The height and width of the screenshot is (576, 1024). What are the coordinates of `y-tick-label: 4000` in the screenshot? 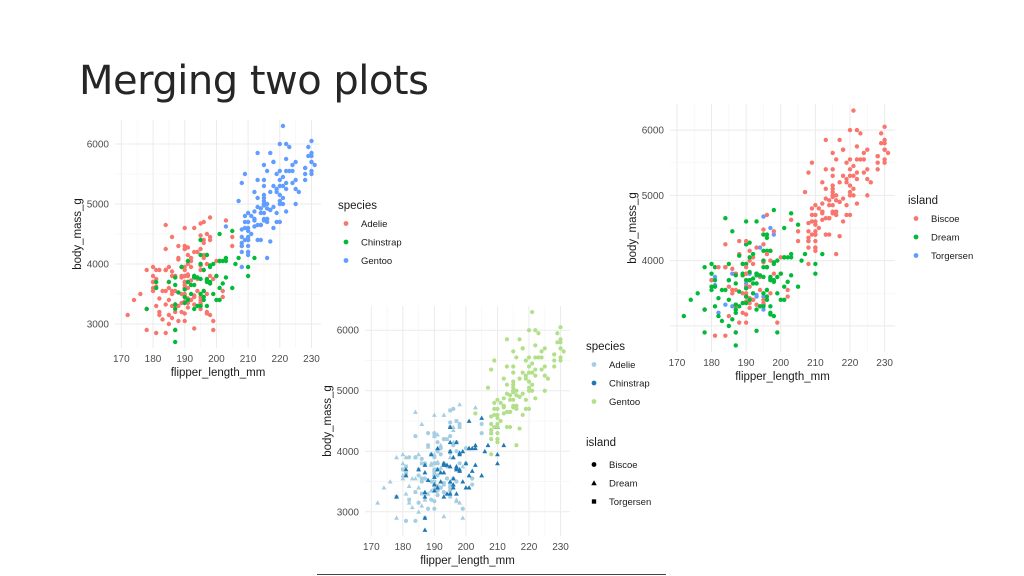 It's located at (653, 261).